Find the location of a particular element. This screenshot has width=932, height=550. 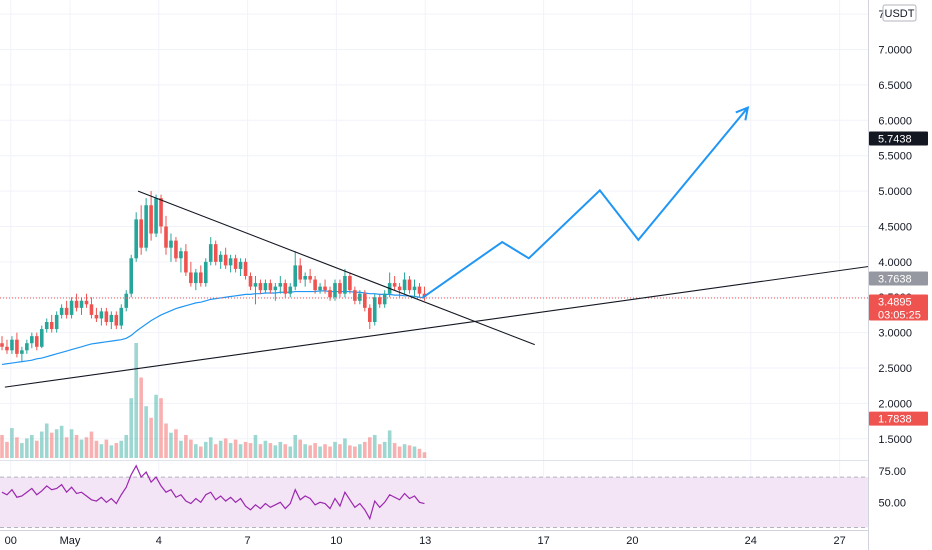

descending-trendline is located at coordinates (336, 268).